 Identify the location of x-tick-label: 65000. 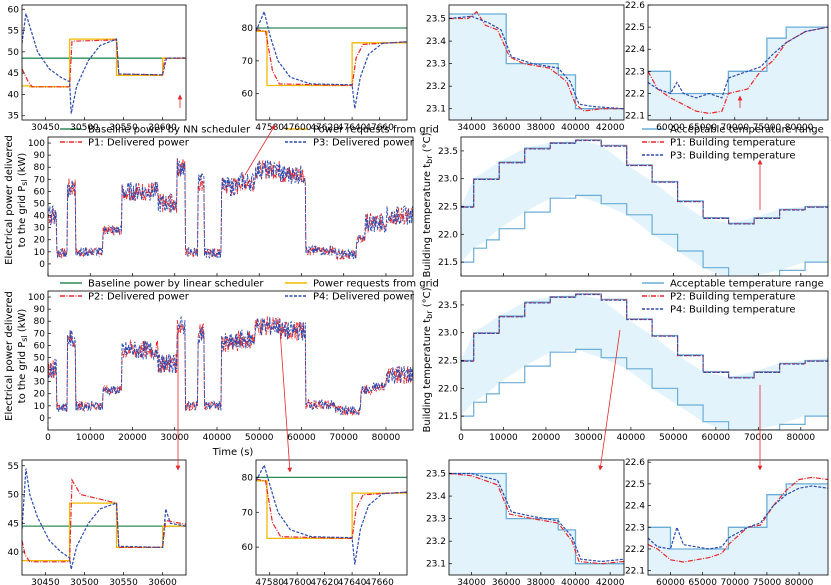
(702, 581).